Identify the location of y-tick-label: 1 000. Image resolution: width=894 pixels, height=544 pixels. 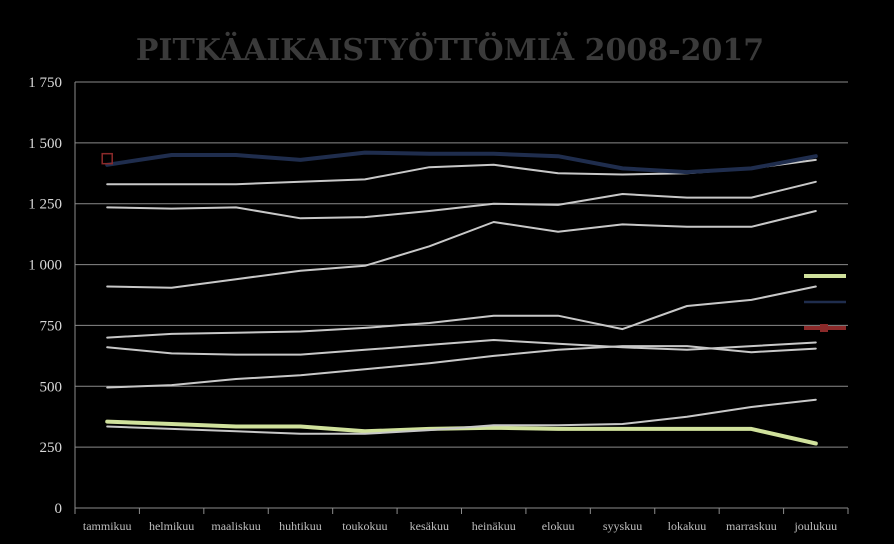
(45, 266).